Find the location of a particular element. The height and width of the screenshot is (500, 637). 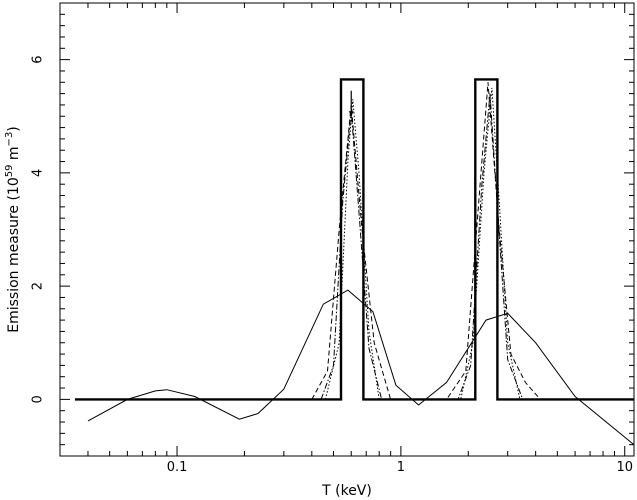

y-axis-label-unit: m is located at coordinates (14, 155).